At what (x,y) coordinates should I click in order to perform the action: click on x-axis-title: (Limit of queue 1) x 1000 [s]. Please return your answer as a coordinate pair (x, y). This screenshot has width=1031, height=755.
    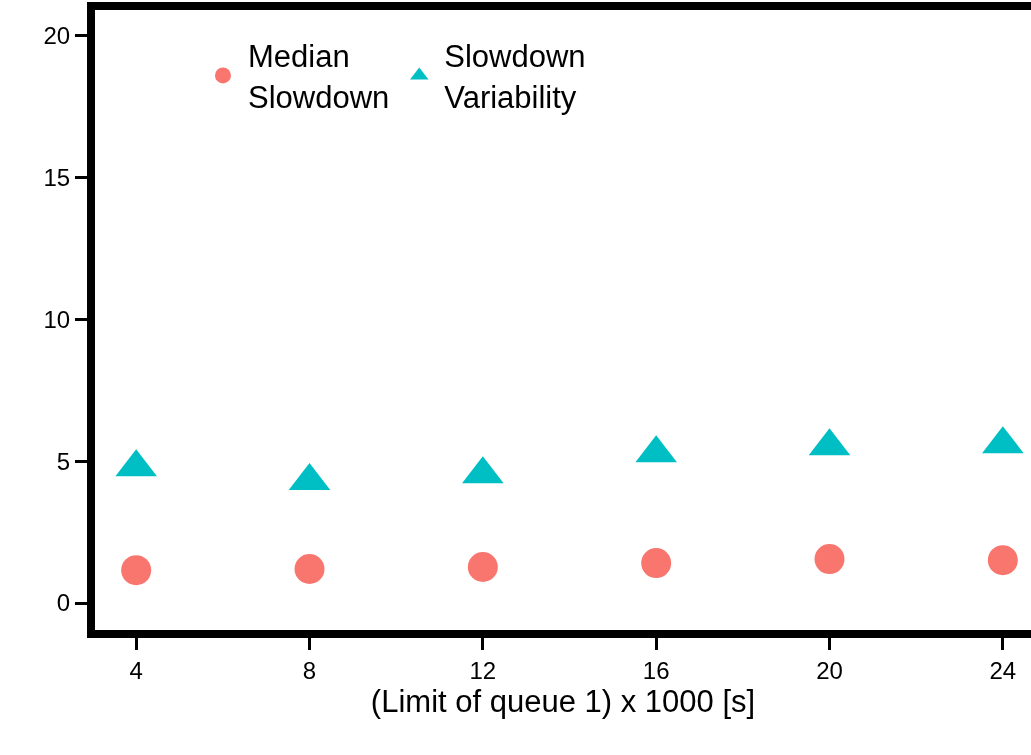
    Looking at the image, I should click on (563, 701).